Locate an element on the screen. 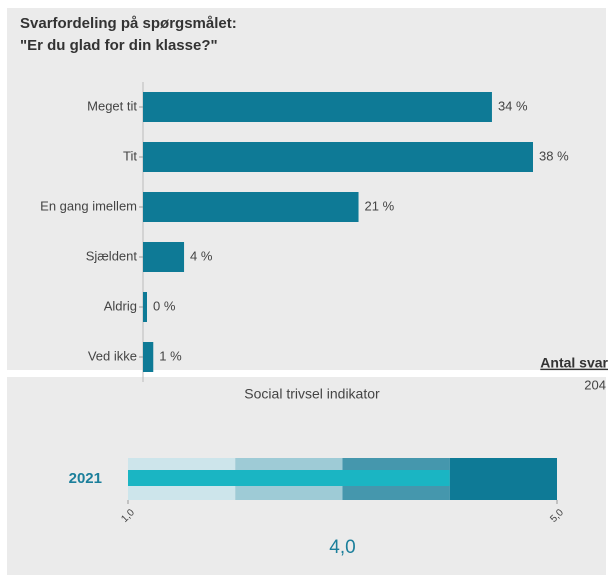 Image resolution: width=613 pixels, height=583 pixels. value-label: 34 % is located at coordinates (513, 105).